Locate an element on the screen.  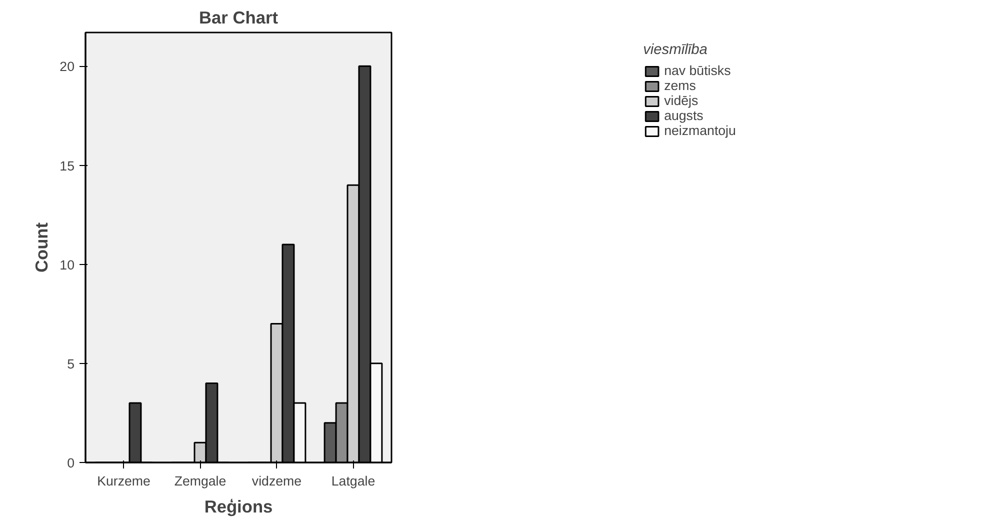
y-tick-label: 15 is located at coordinates (67, 166).